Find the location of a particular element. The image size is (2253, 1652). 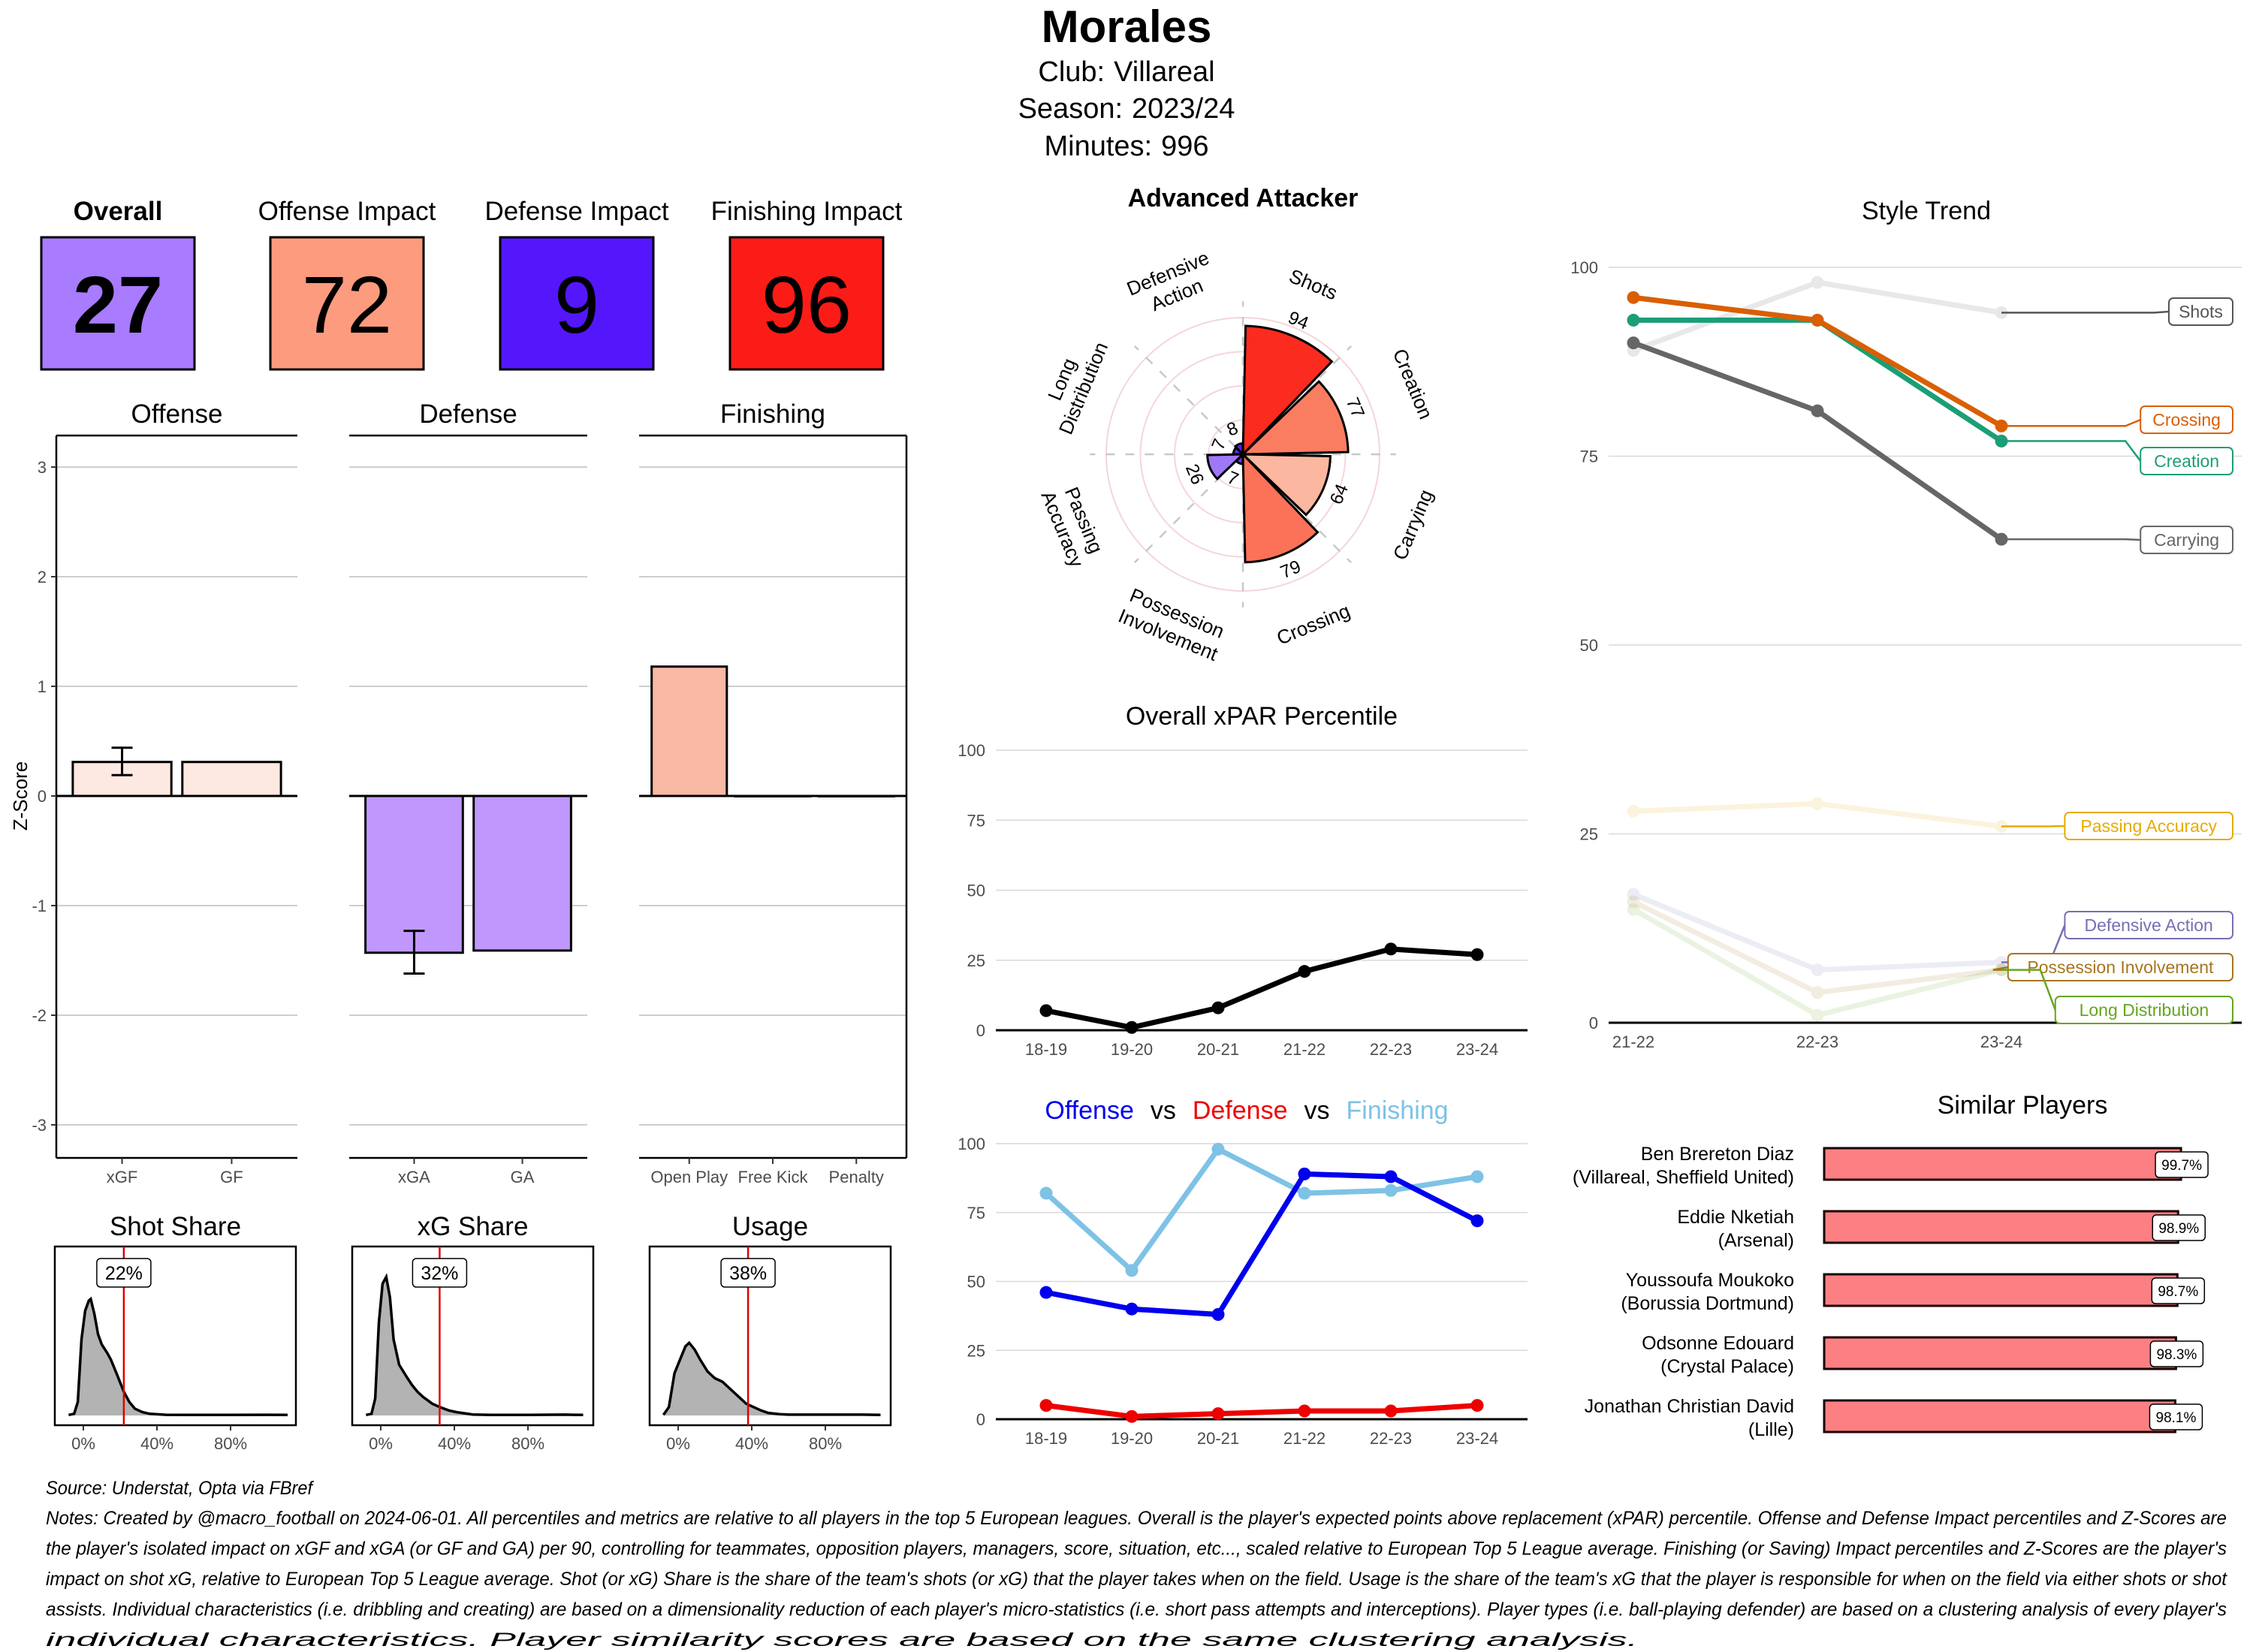

x-tick-label: Open Play is located at coordinates (689, 1177).